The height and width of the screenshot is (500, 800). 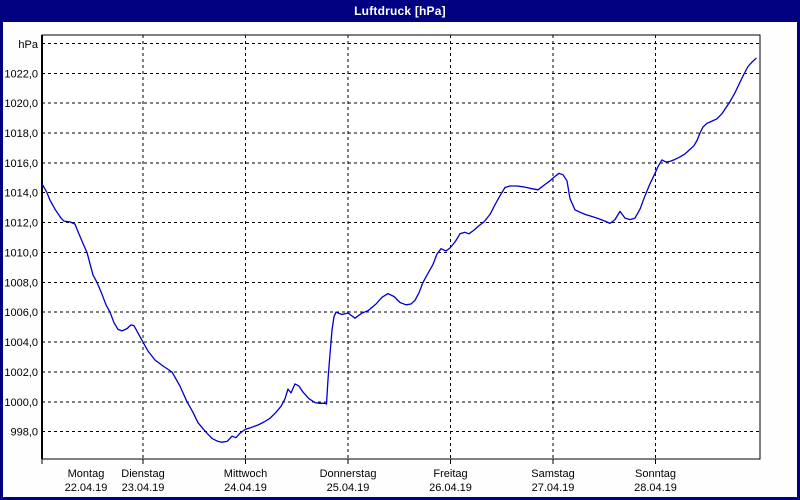 What do you see at coordinates (450, 474) in the screenshot?
I see `day-label: Freitag` at bounding box center [450, 474].